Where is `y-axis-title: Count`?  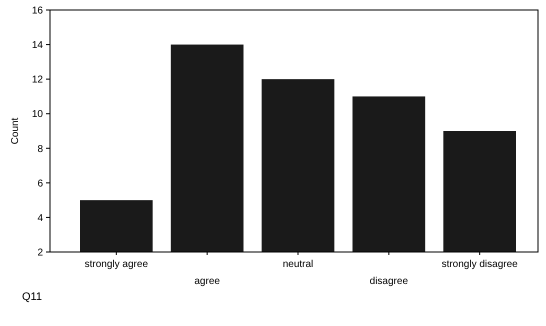
y-axis-title: Count is located at coordinates (15, 130).